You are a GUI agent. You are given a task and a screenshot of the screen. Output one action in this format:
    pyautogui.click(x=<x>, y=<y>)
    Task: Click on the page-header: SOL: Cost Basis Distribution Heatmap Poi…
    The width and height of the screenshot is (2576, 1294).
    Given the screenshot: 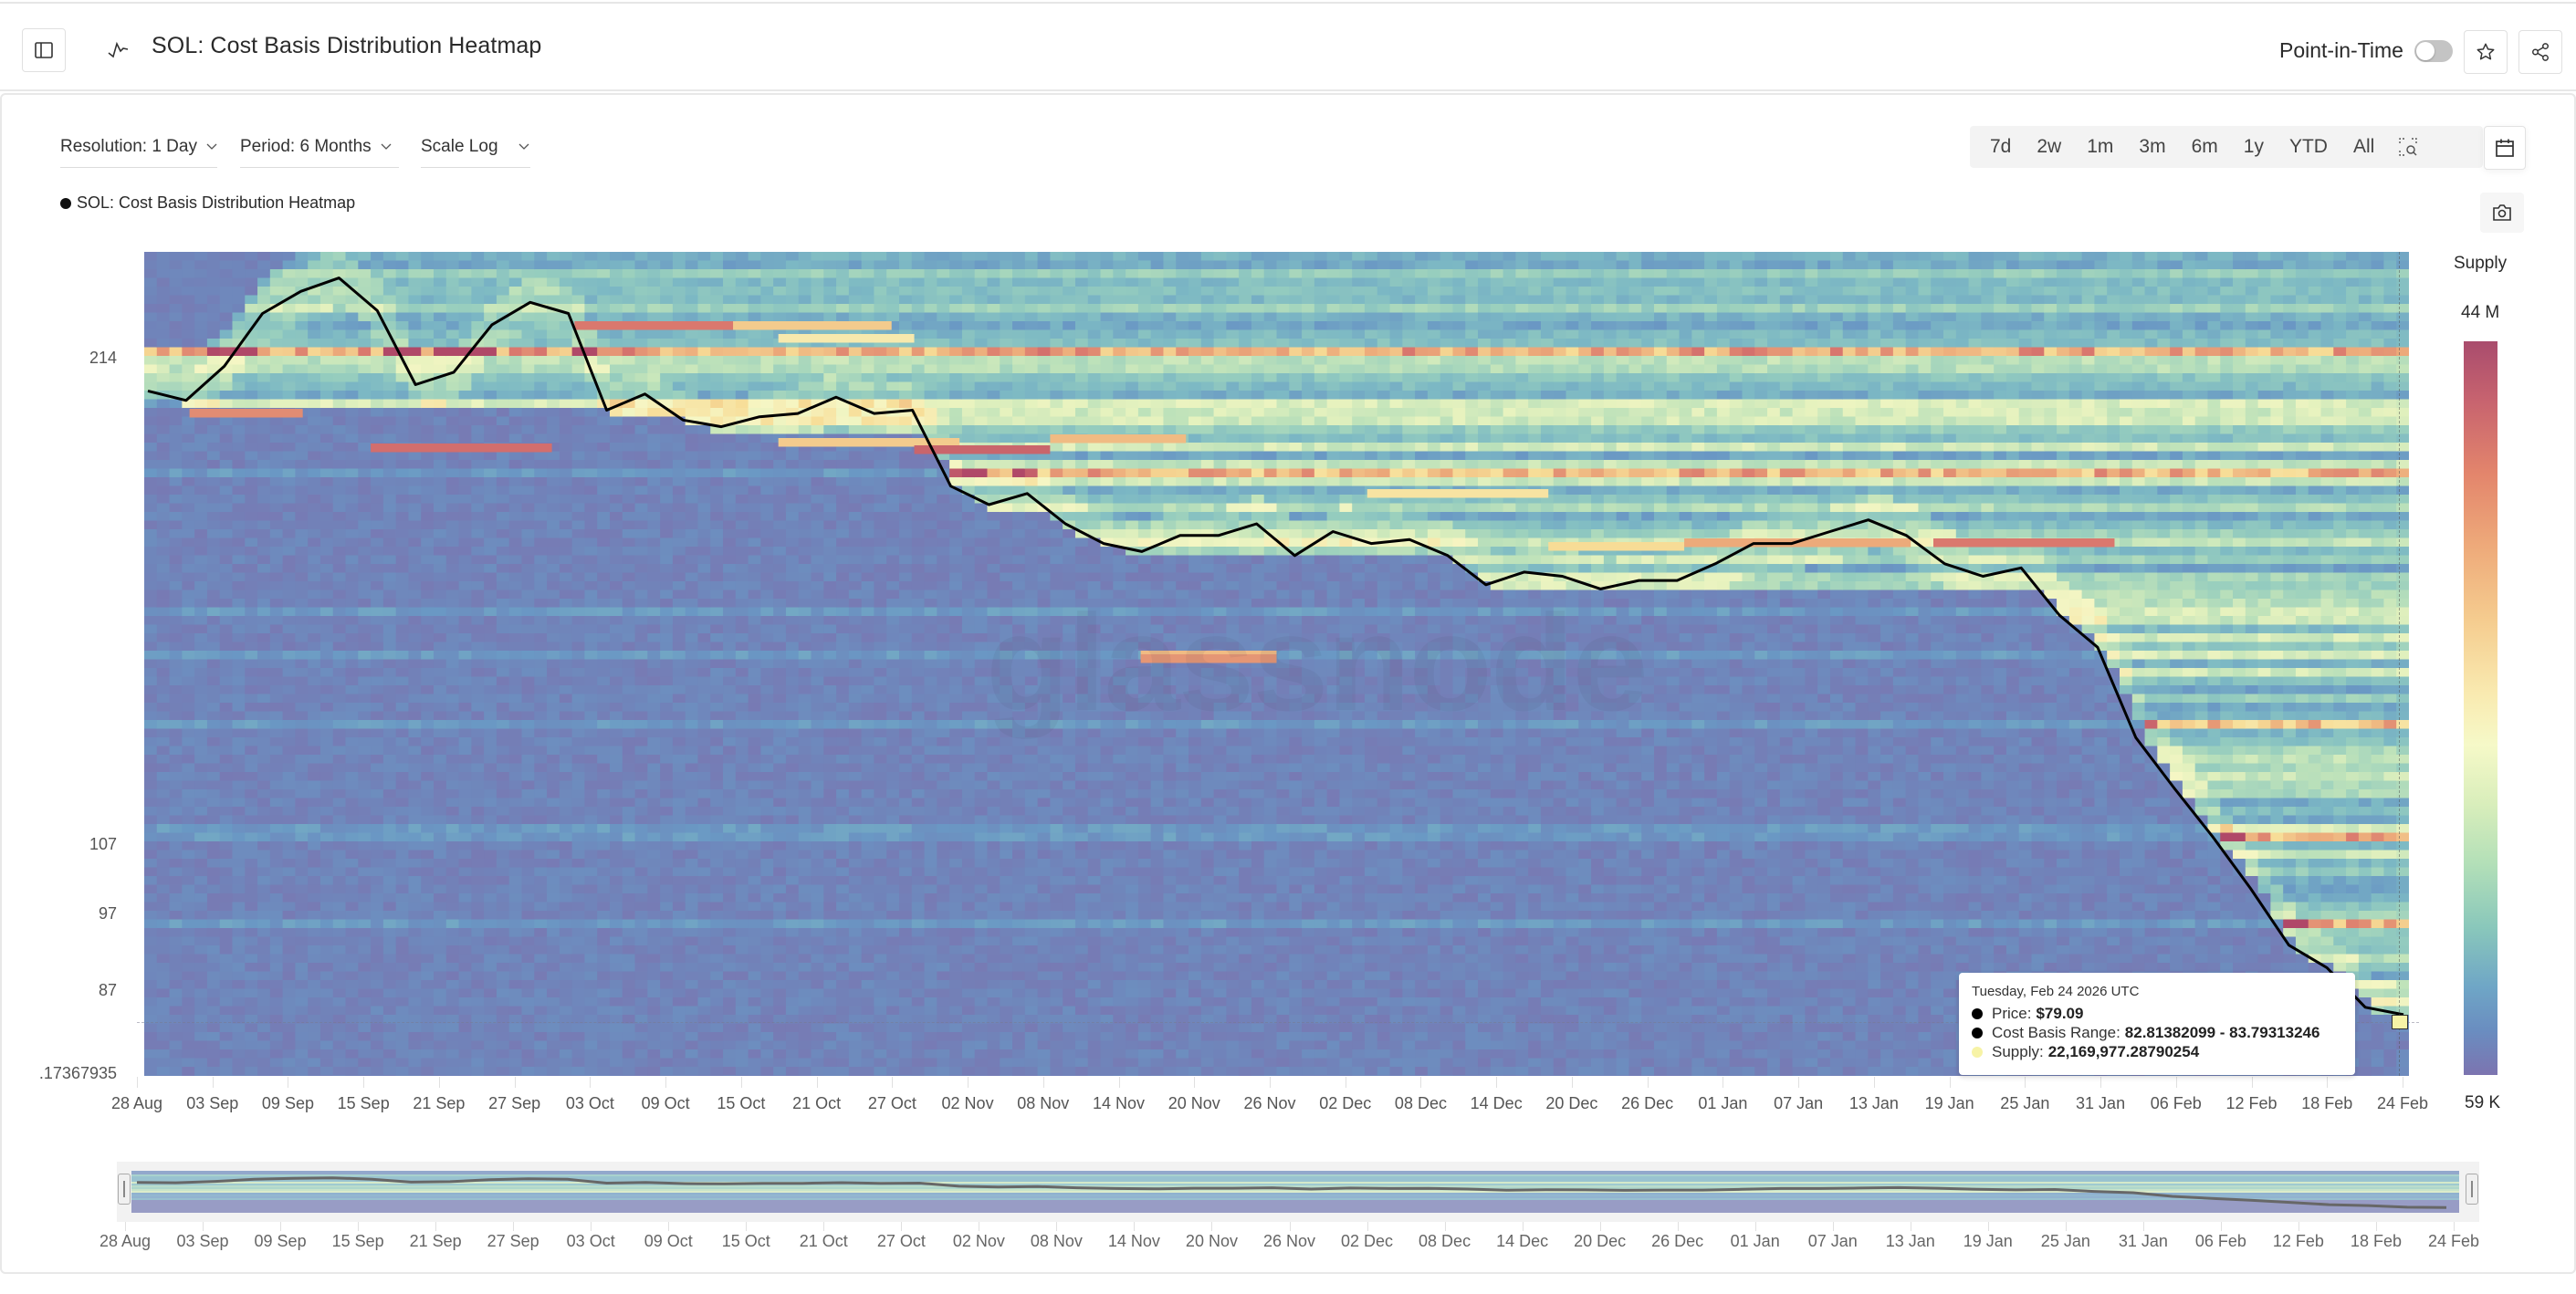 What is the action you would take?
    pyautogui.click(x=1288, y=47)
    